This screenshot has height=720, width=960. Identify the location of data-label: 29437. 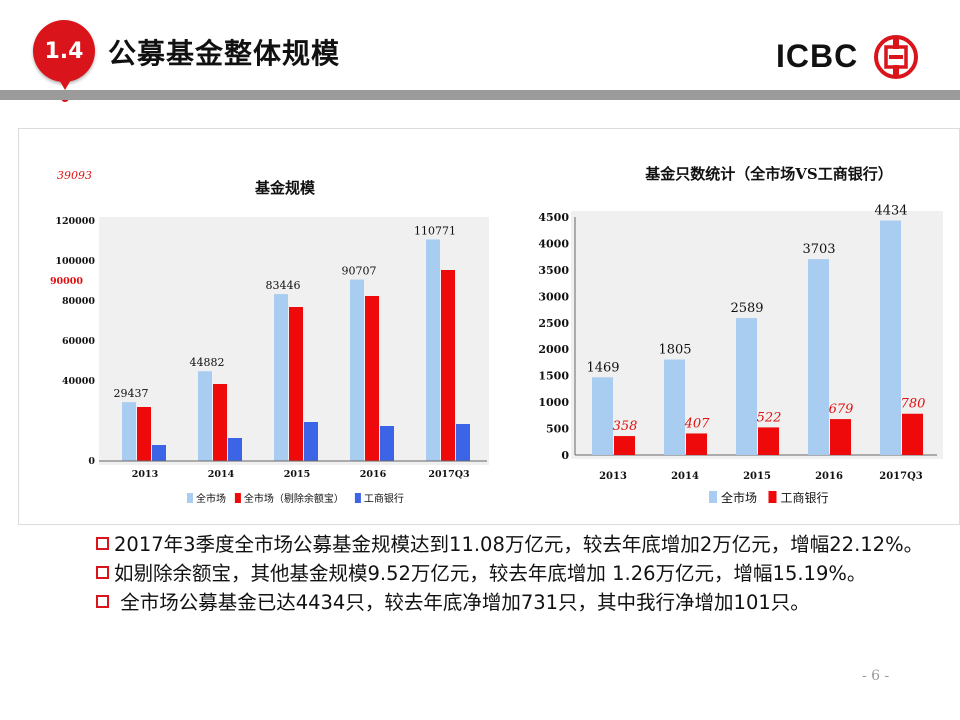
(131, 393).